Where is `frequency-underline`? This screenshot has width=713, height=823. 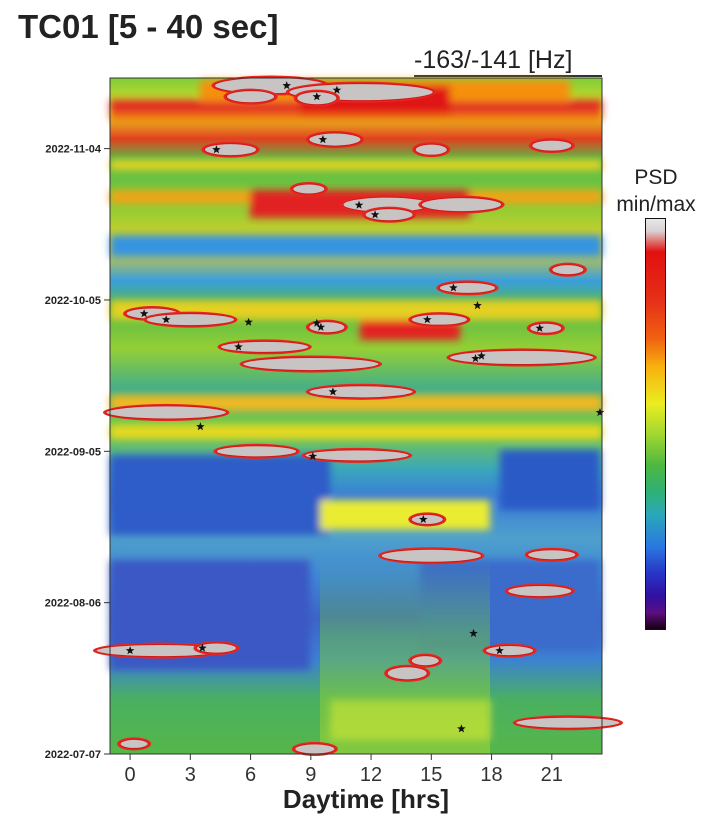
frequency-underline is located at coordinates (508, 76).